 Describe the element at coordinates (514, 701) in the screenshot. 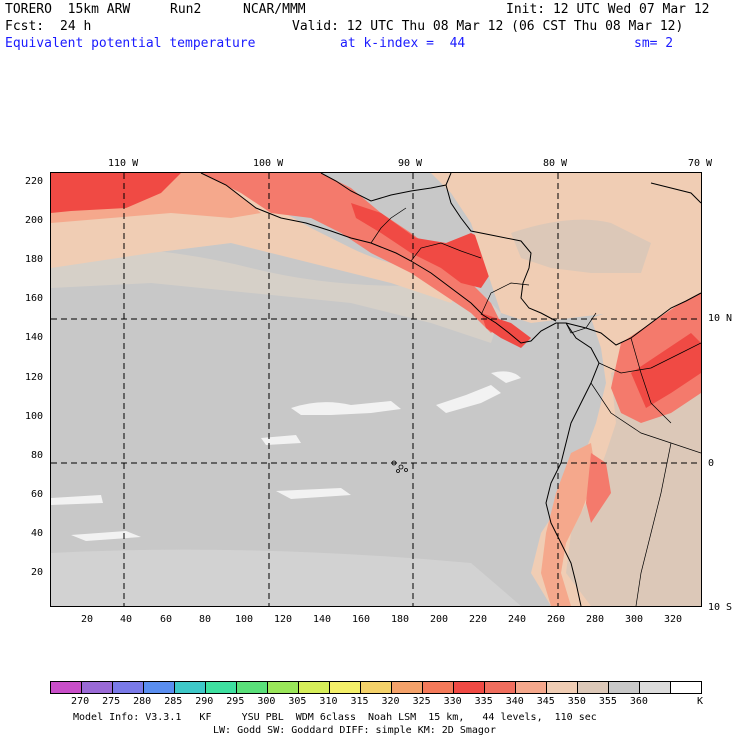

I see `colorbar-label: 340` at that location.